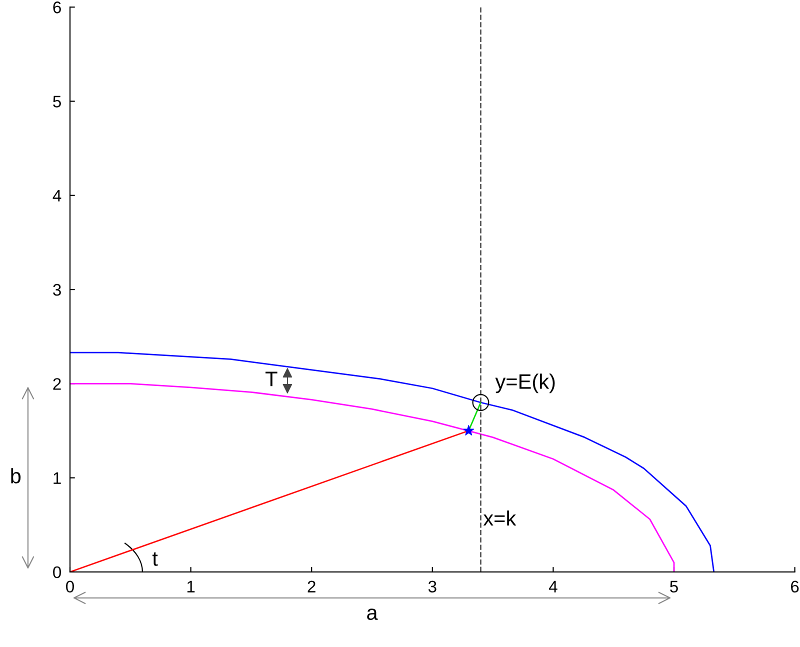 The height and width of the screenshot is (647, 800). What do you see at coordinates (499, 518) in the screenshot?
I see `ref-line-label: x=k` at bounding box center [499, 518].